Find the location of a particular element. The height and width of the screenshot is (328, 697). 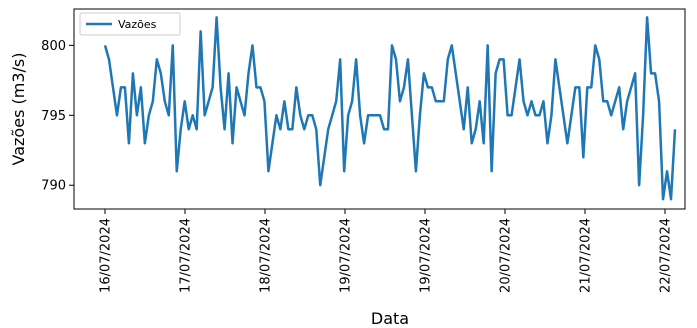

x-tick-label: 17/07/2024 is located at coordinates (186, 255).